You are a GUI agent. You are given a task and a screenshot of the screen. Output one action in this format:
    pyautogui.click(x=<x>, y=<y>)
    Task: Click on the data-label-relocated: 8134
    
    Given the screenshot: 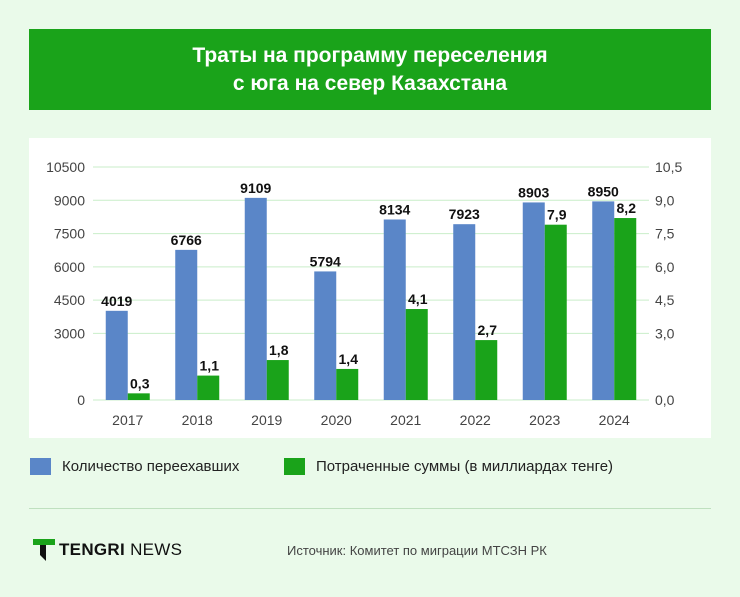 What is the action you would take?
    pyautogui.click(x=394, y=210)
    